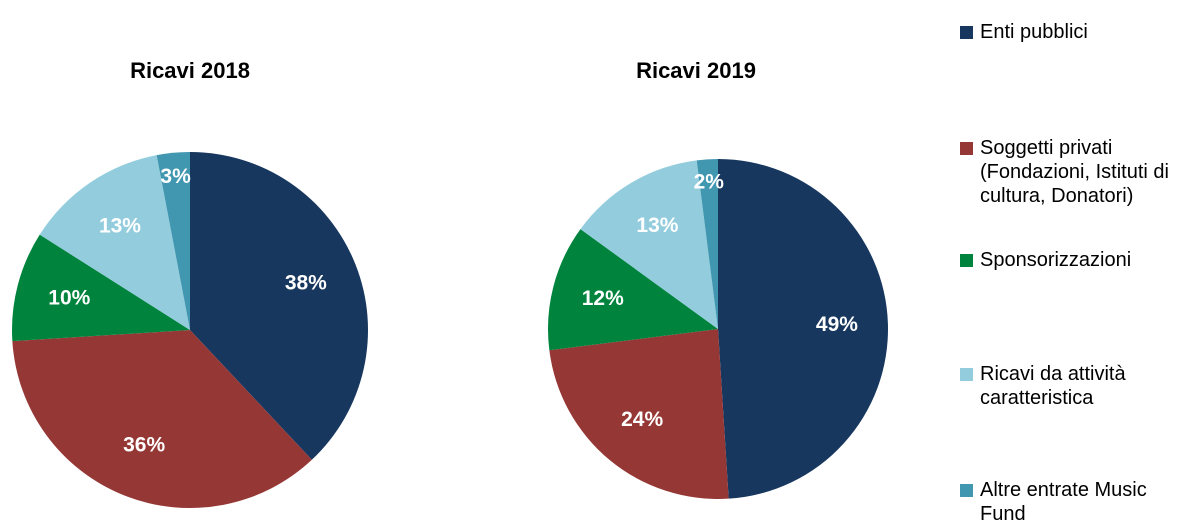 This screenshot has width=1183, height=529. Describe the element at coordinates (603, 298) in the screenshot. I see `data-label: 12%` at that location.